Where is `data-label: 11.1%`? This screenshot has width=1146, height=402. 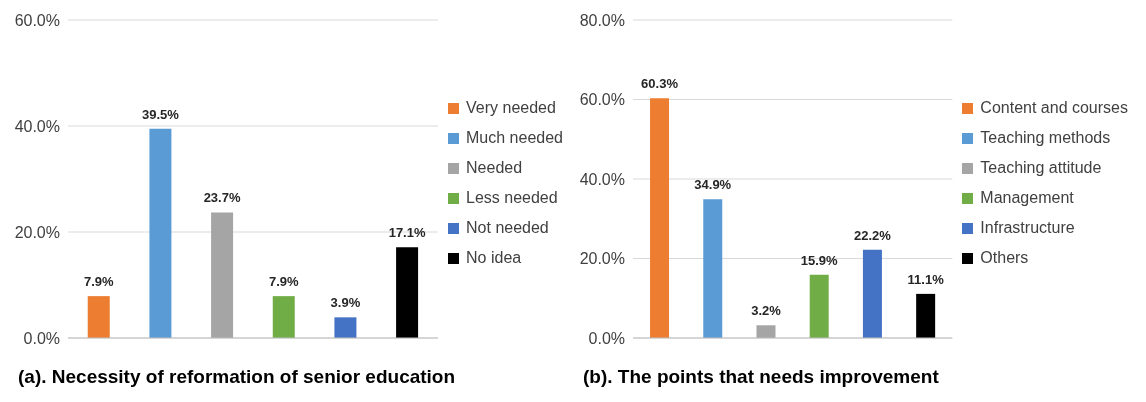 data-label: 11.1% is located at coordinates (926, 279).